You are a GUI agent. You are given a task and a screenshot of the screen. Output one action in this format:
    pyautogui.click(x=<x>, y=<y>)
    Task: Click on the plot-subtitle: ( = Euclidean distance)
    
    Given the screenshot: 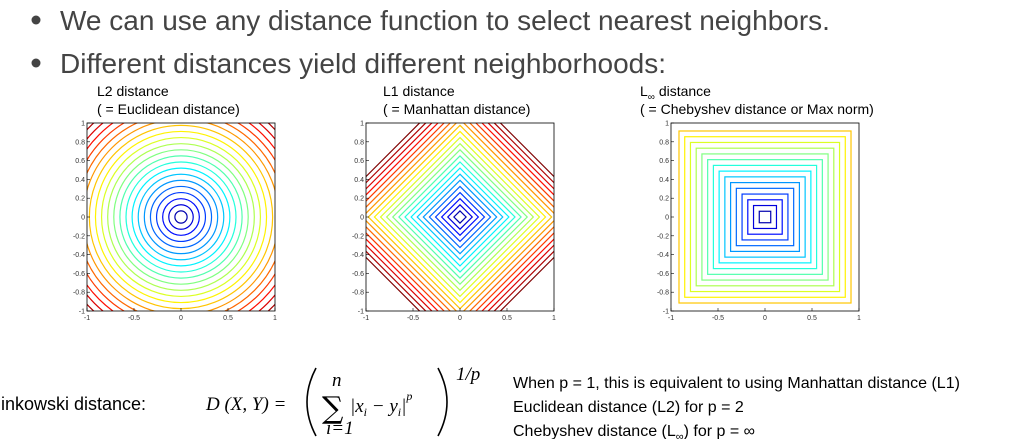 What is the action you would take?
    pyautogui.click(x=168, y=109)
    